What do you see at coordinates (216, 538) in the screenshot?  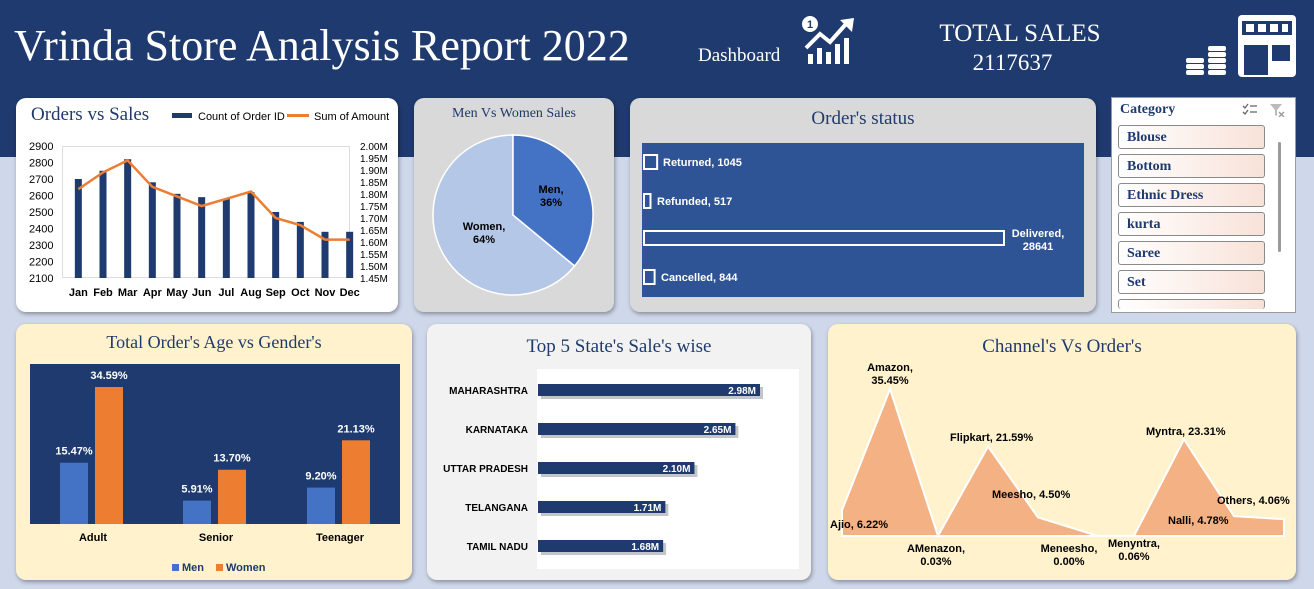 I see `age-category-tick: Senior` at bounding box center [216, 538].